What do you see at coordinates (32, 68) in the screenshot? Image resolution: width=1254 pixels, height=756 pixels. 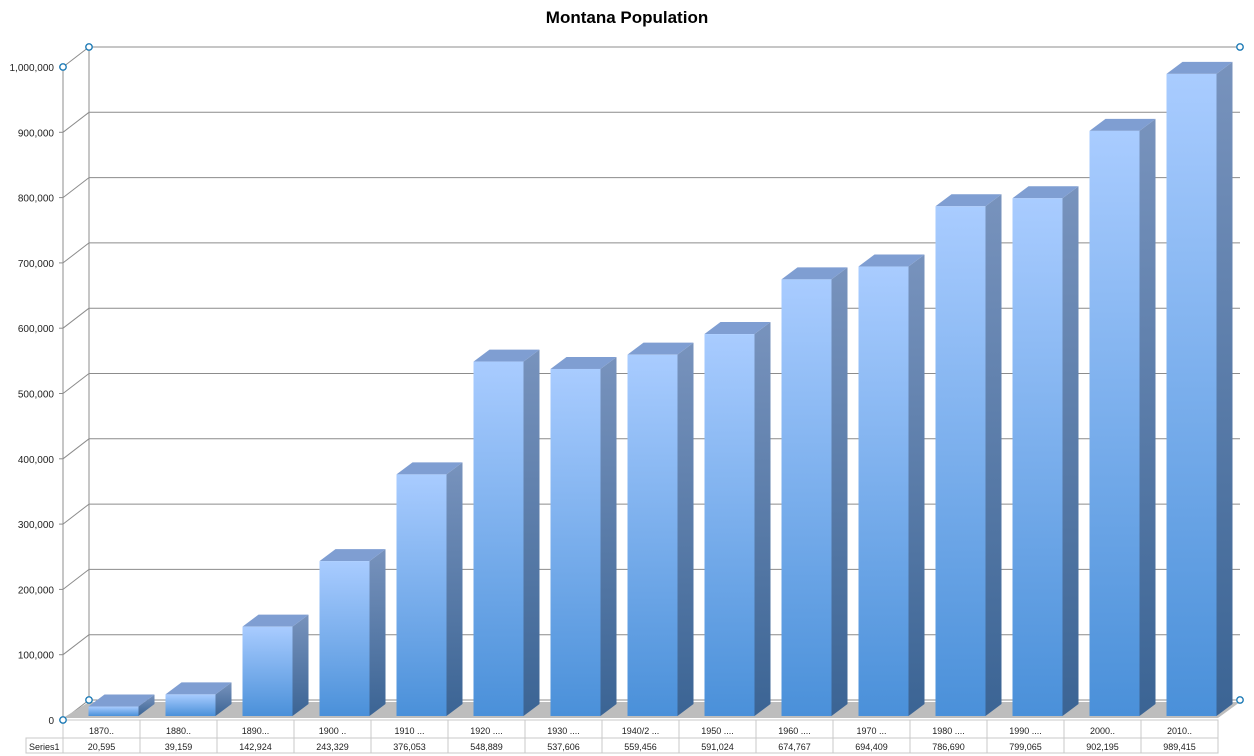 I see `y-tick-label: 1,000,000` at bounding box center [32, 68].